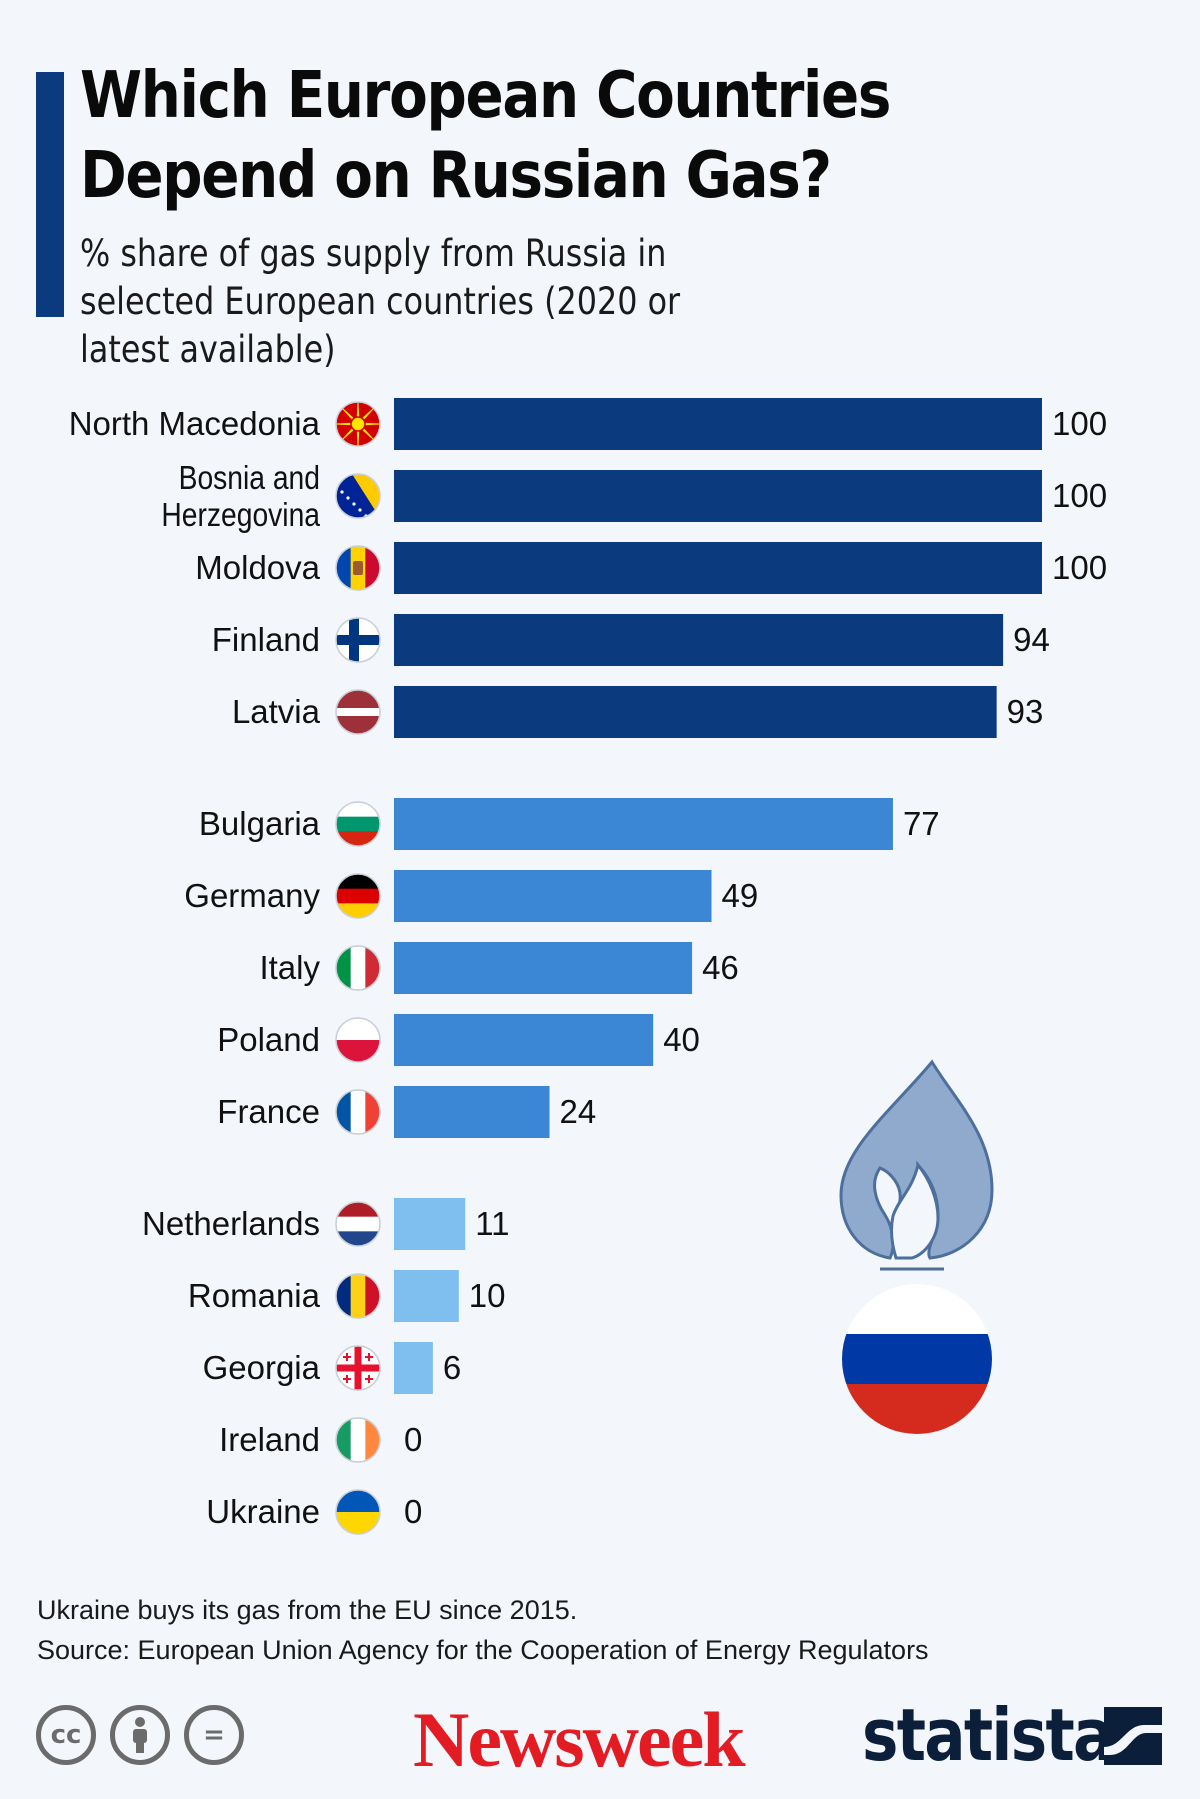  I want to click on bar-row: Poland 40, so click(458, 1040).